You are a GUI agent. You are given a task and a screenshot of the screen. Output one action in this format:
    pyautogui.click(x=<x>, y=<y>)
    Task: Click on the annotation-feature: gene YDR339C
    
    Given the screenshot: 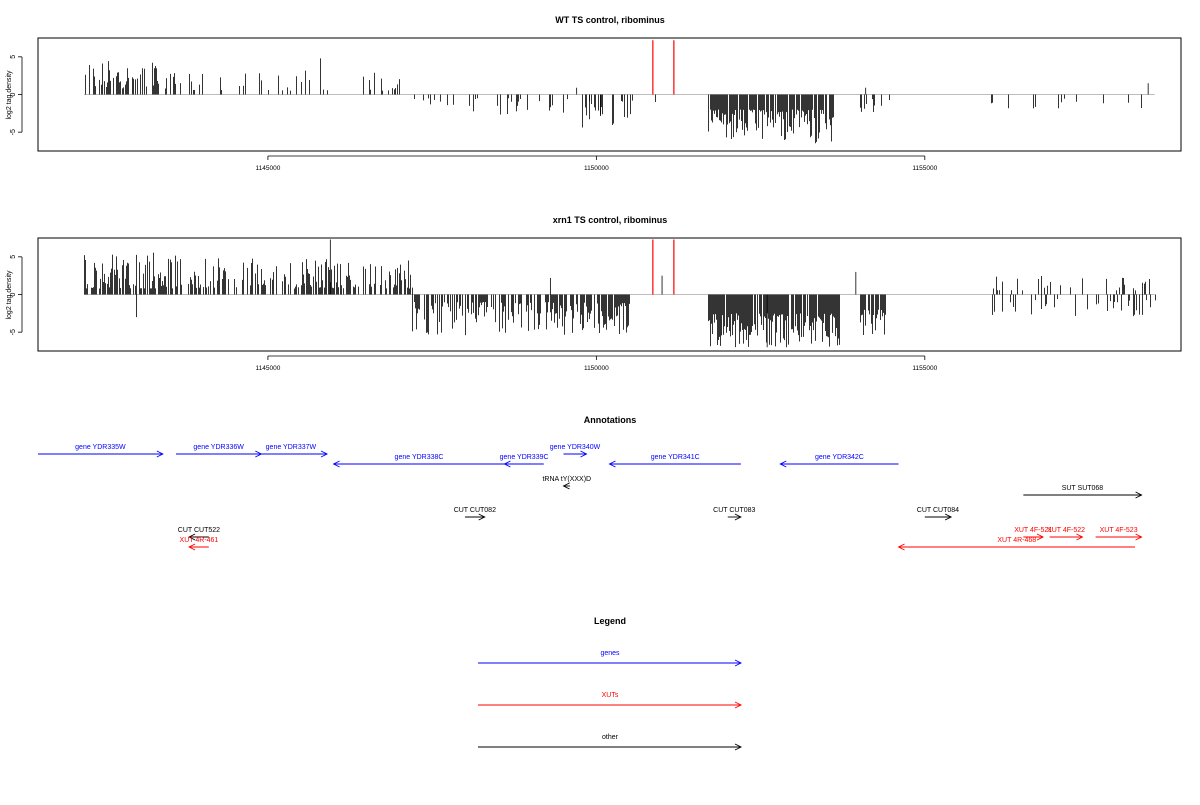 What is the action you would take?
    pyautogui.click(x=524, y=461)
    